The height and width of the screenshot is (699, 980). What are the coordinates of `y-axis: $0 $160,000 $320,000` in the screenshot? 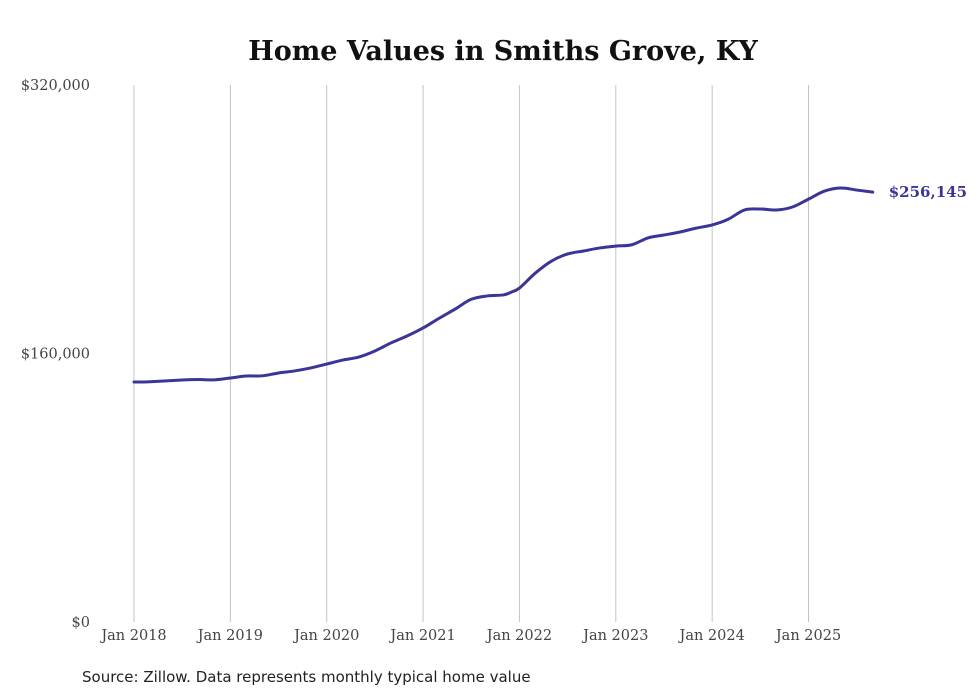 It's located at (55, 354).